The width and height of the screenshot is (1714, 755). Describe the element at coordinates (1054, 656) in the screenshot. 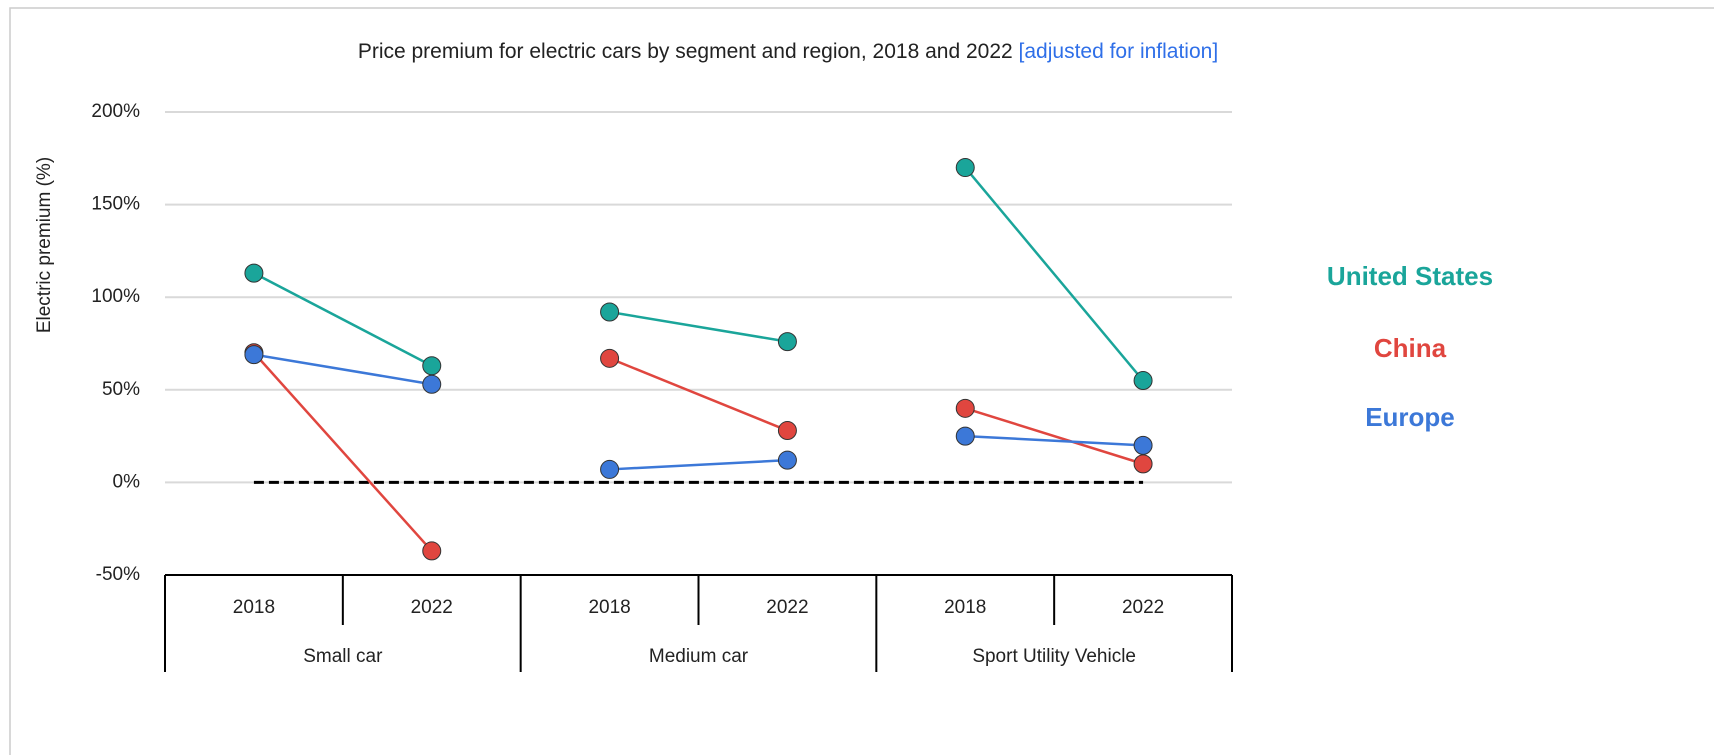

I see `group-label: Sport Utility Vehicle` at that location.